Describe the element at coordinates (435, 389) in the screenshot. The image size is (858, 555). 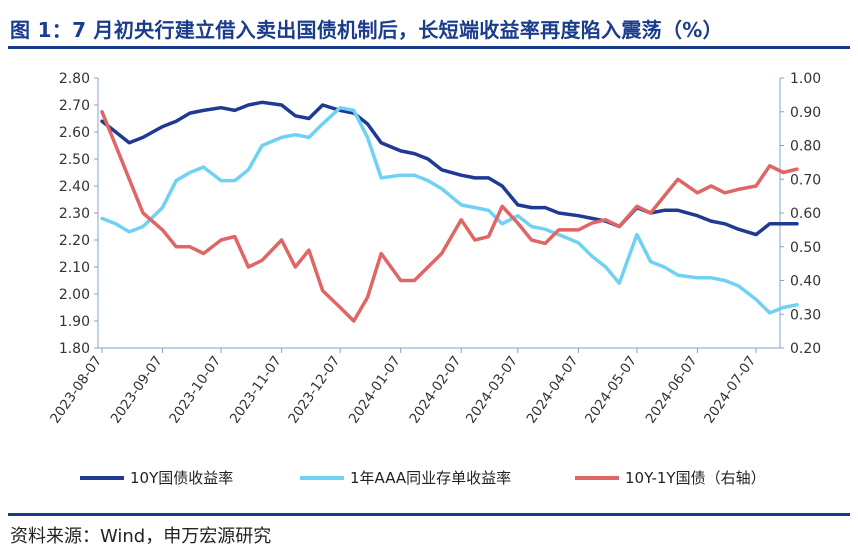
I see `x-tick-label: 2024-02-07` at that location.